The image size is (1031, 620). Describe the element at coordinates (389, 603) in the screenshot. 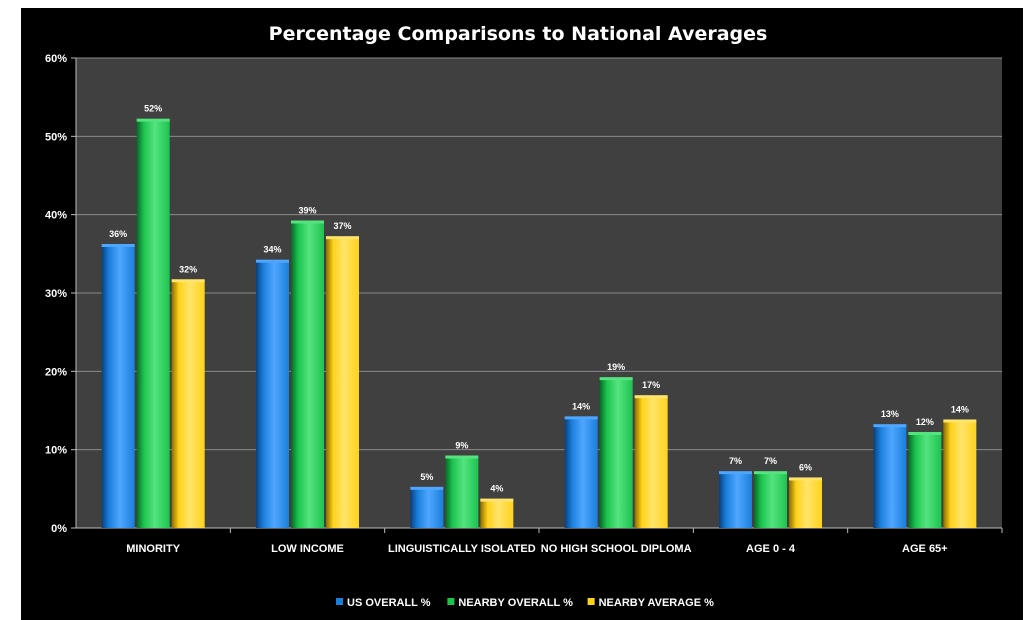

I see `legend-label: US OVERALL %` at that location.